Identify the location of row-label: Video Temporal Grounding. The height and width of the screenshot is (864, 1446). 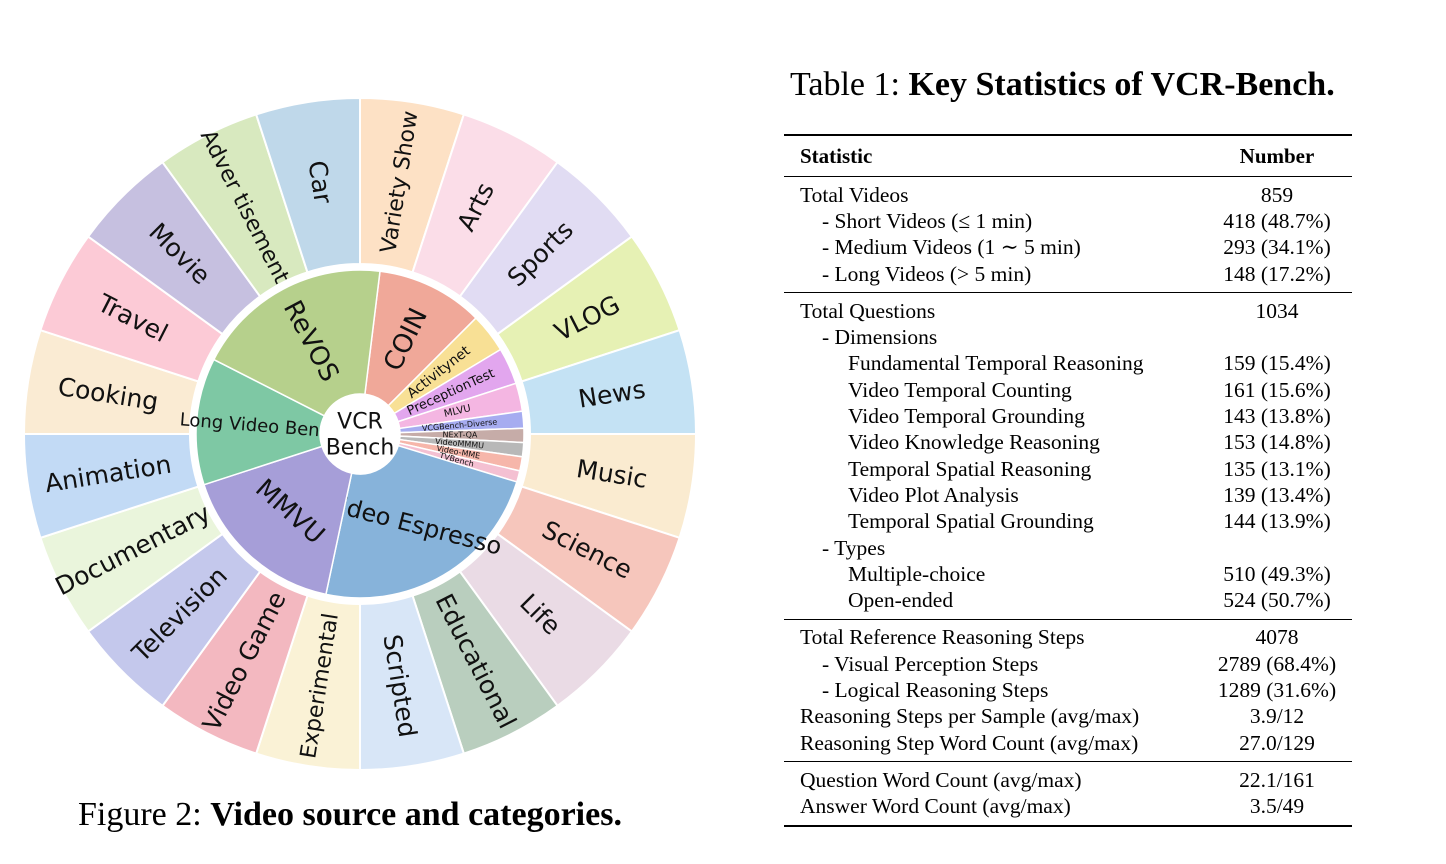
(966, 416).